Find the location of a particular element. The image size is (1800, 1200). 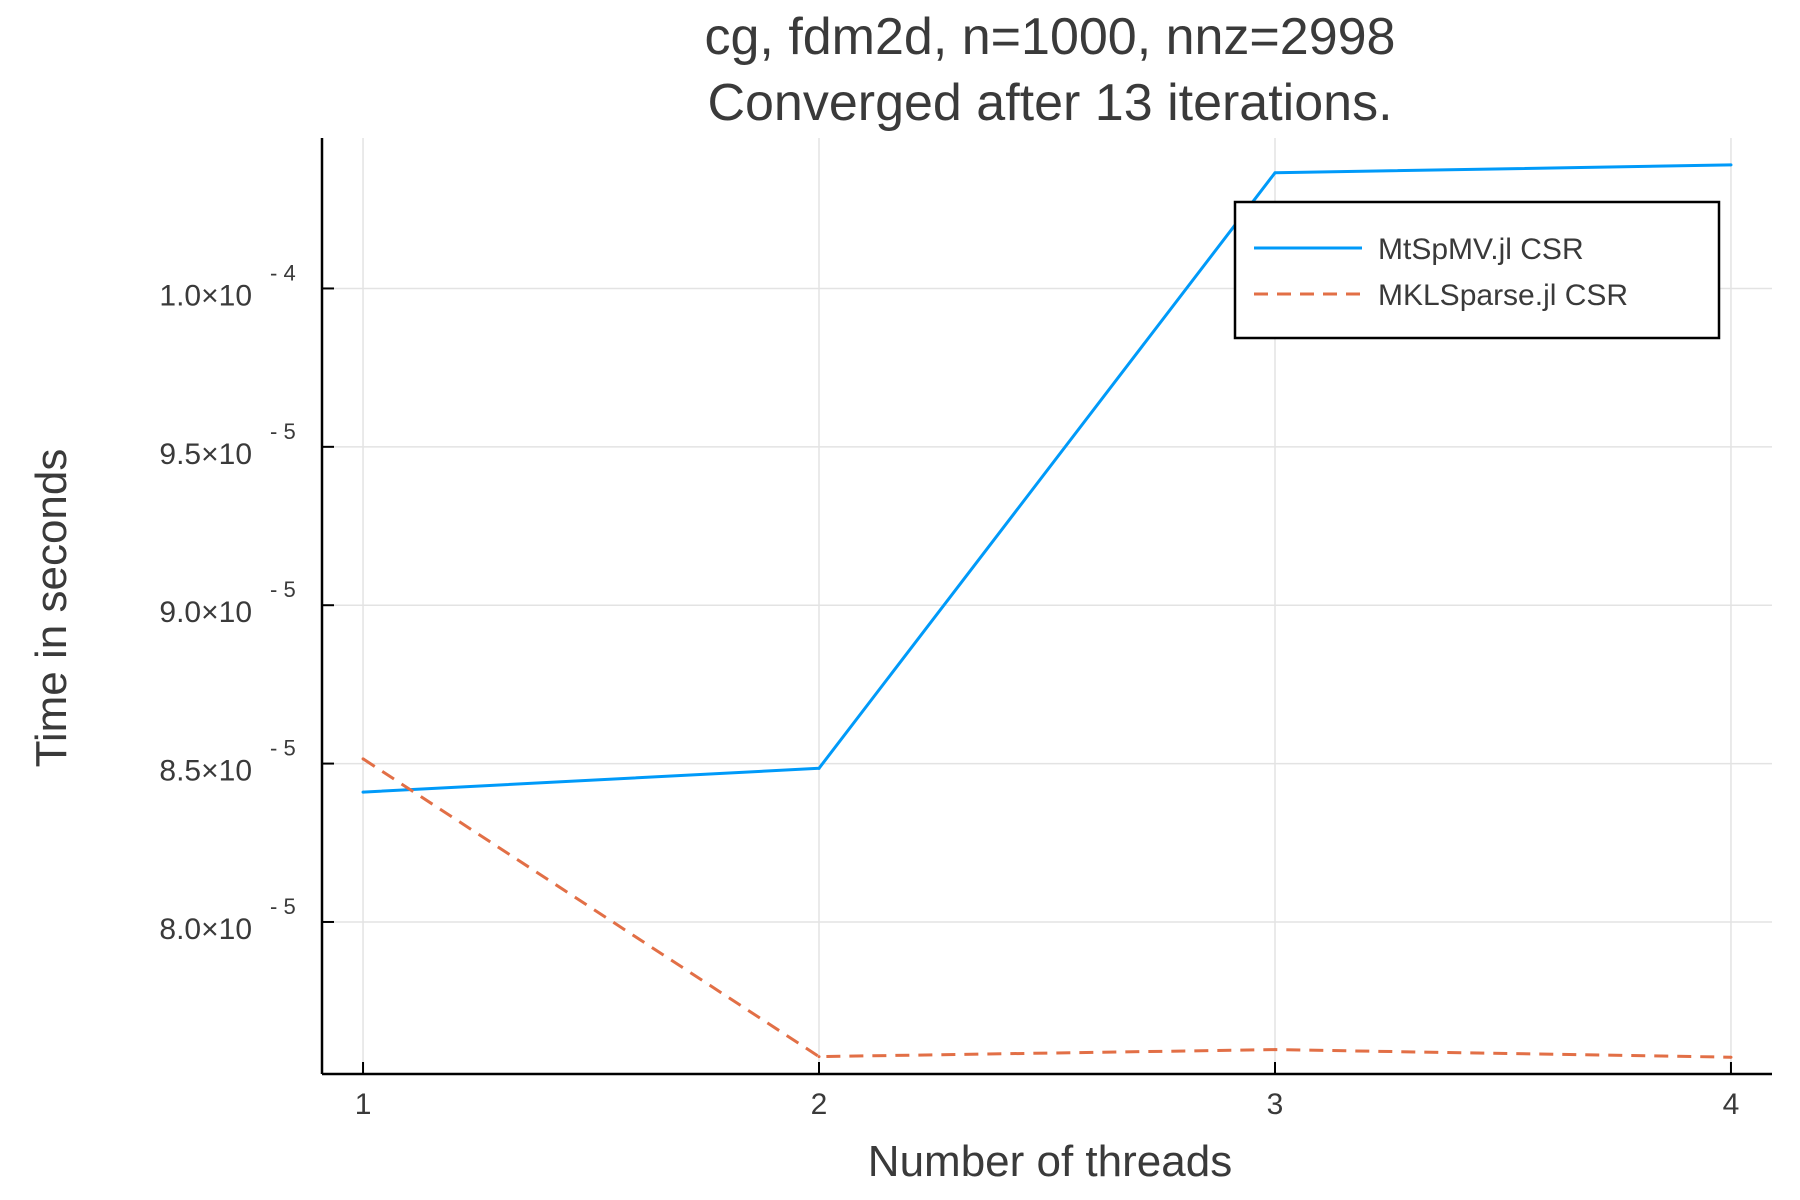

legend: MtSpMV.jl CSR MKLSparse.jl CSR is located at coordinates (1477, 270).